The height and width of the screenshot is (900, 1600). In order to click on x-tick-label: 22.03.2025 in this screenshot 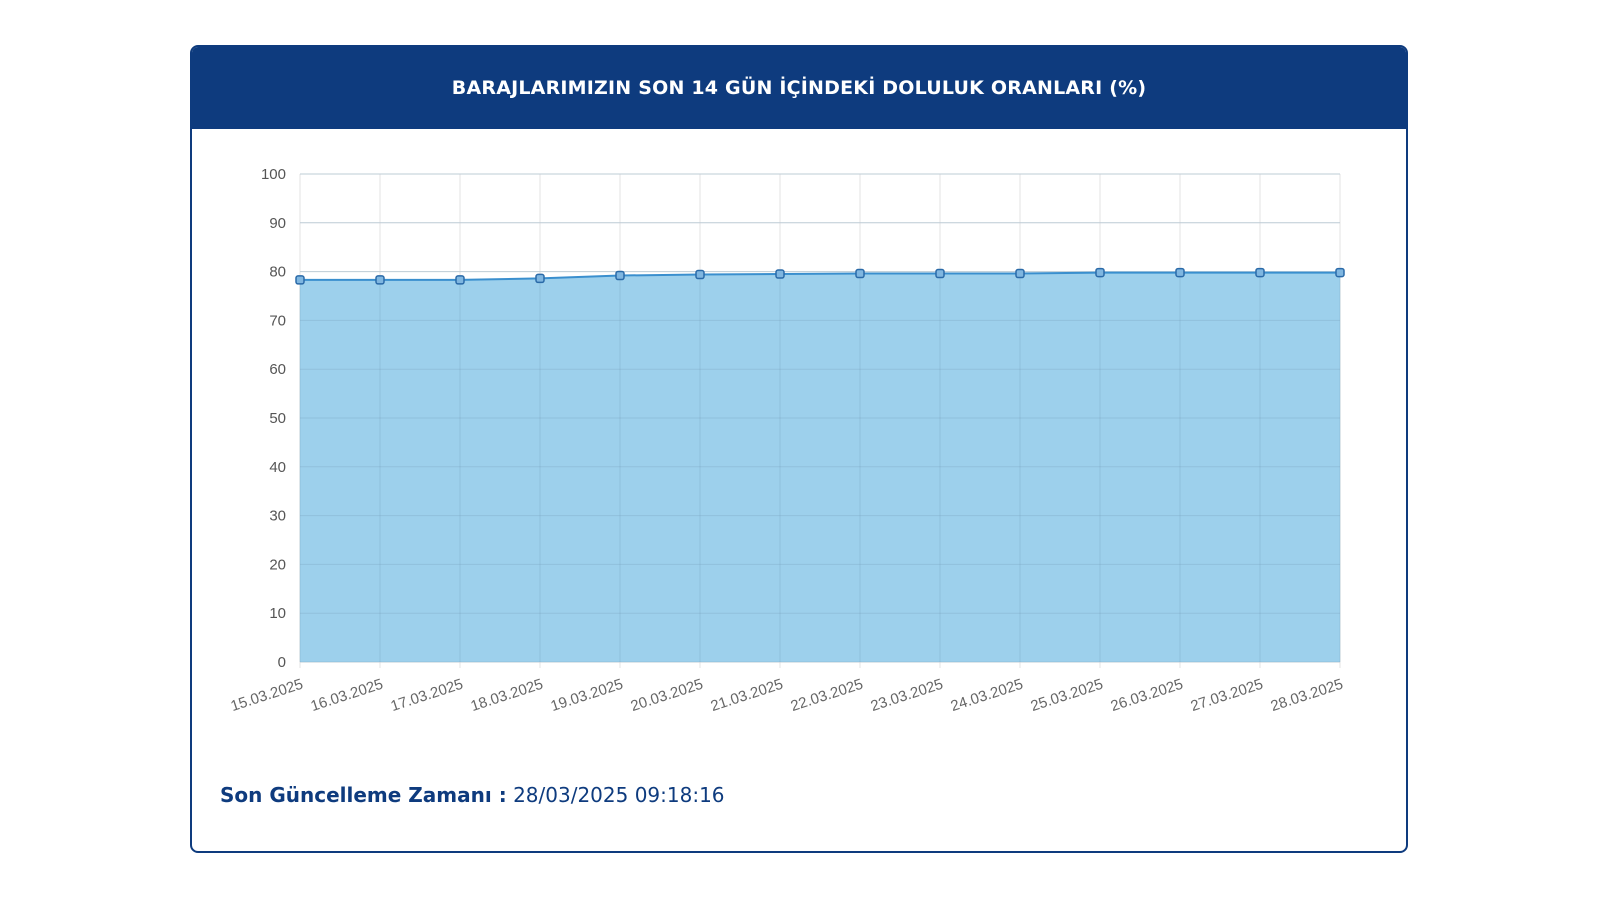, I will do `click(827, 695)`.